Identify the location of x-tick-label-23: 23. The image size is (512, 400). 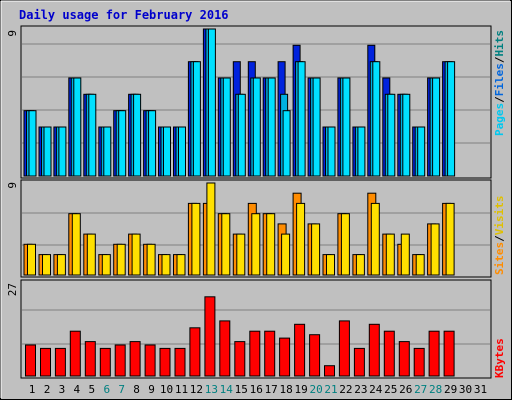
(360, 389).